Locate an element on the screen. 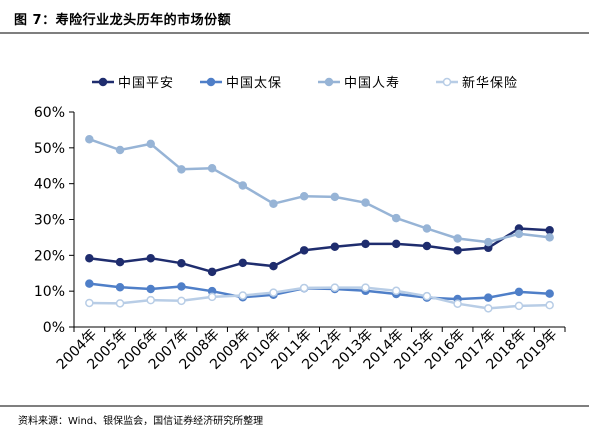 This screenshot has height=430, width=589. legend-label: 中国太保 is located at coordinates (254, 83).